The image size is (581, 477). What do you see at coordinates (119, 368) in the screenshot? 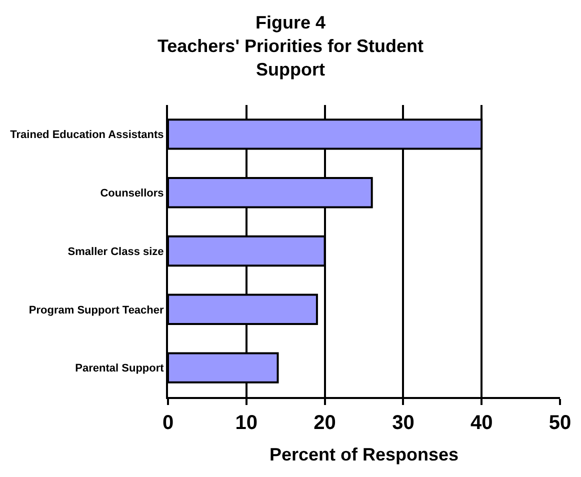
I see `y-tick-label: Parental Support` at bounding box center [119, 368].